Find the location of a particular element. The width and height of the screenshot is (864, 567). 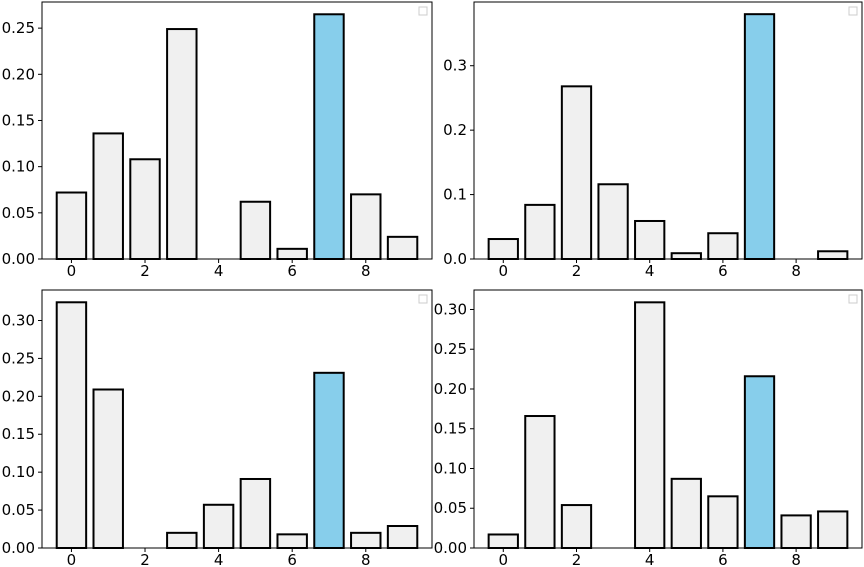

y-tick-label: 0.0 is located at coordinates (455, 259).